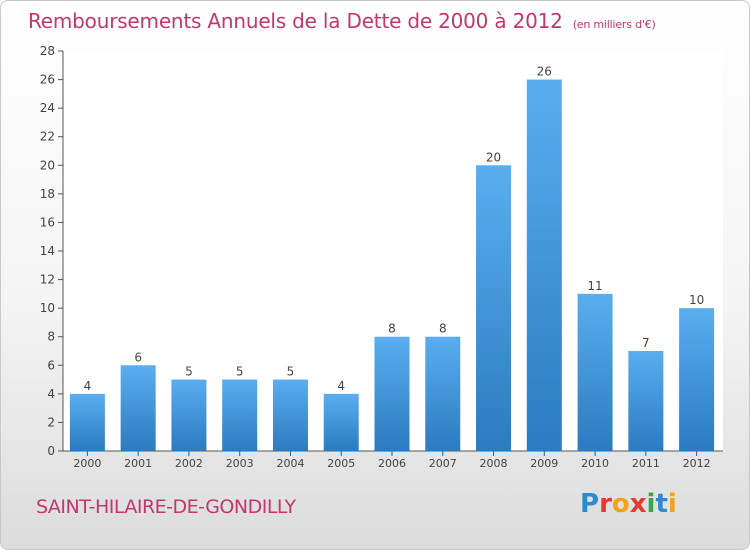 The width and height of the screenshot is (750, 550). What do you see at coordinates (51, 422) in the screenshot?
I see `y-tick-label: 2` at bounding box center [51, 422].